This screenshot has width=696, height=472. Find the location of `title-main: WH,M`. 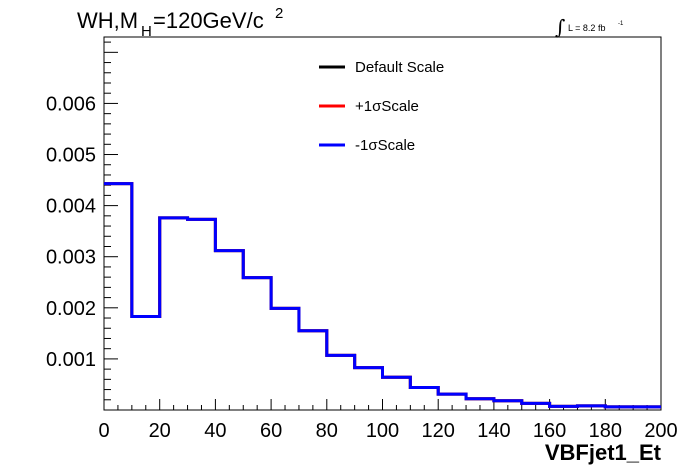

title-main: WH,M is located at coordinates (107, 20).